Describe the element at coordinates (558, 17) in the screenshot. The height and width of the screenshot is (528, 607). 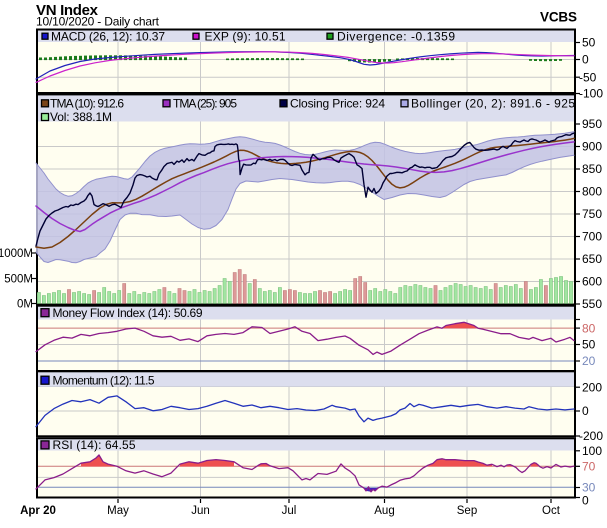
I see `svg-text: VCBS` at that location.